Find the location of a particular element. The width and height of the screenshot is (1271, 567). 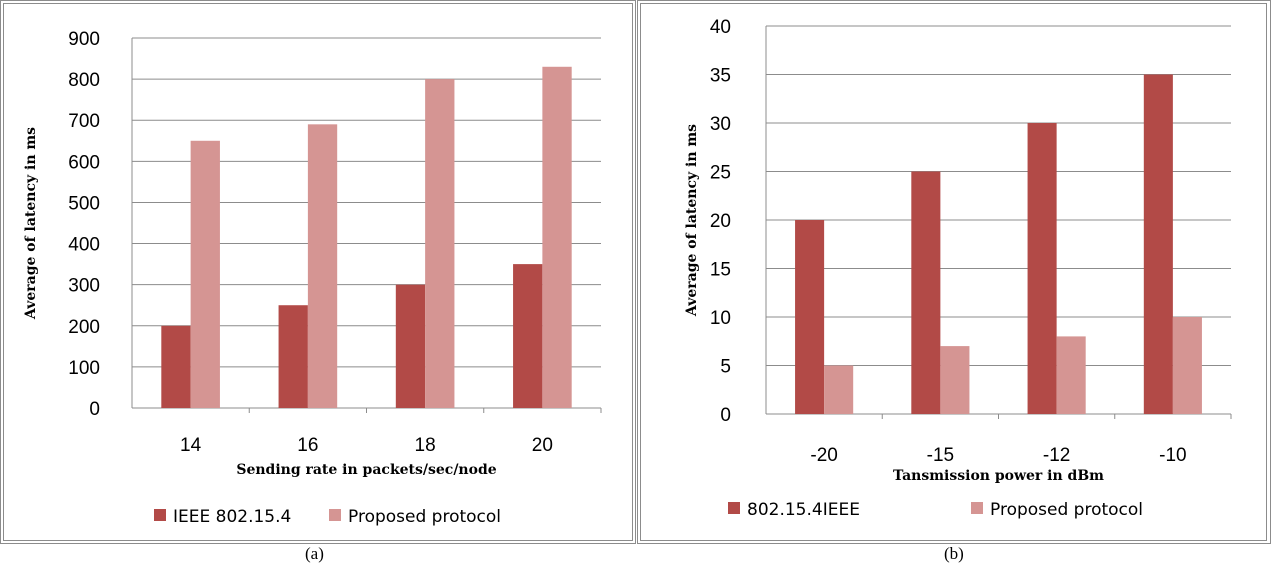

chart-a-y-tick-label: 100 is located at coordinates (84, 368).